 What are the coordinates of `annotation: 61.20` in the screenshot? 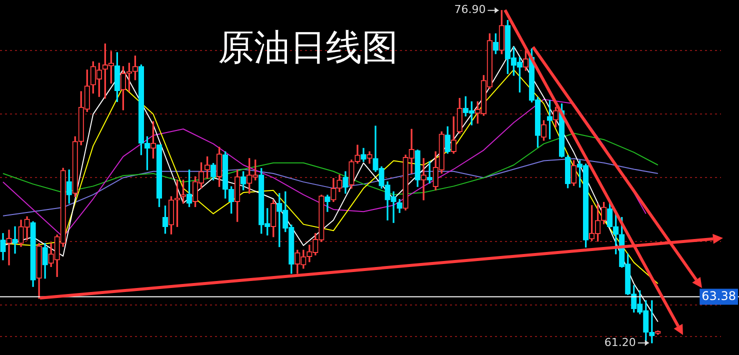 It's located at (620, 342).